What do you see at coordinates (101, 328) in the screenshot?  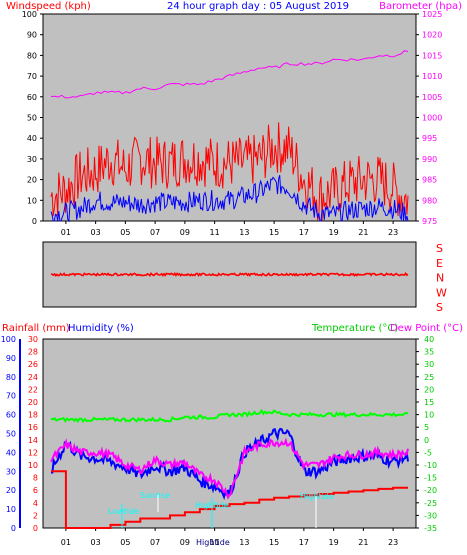 I see `humidity-label: Humidity (%)` at bounding box center [101, 328].